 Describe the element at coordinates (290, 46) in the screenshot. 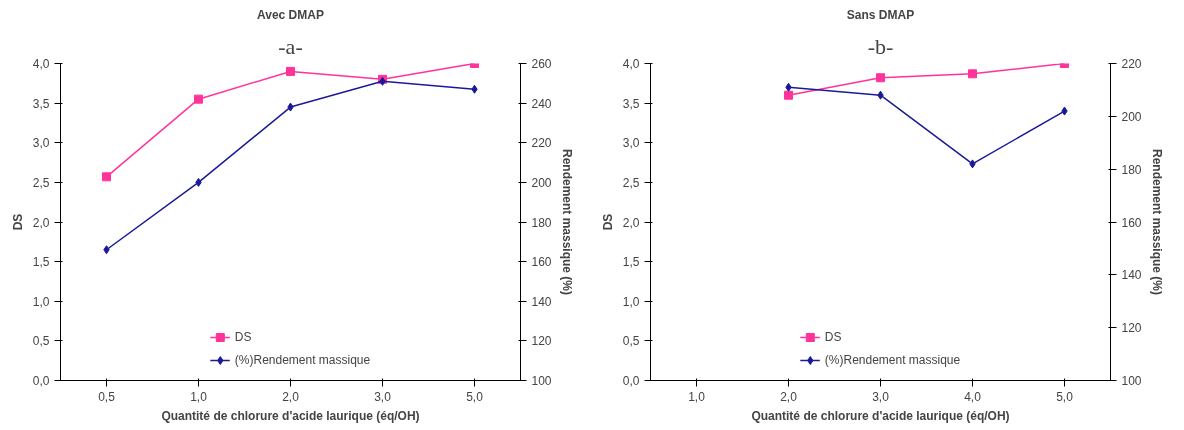

I see `text: -a-` at that location.